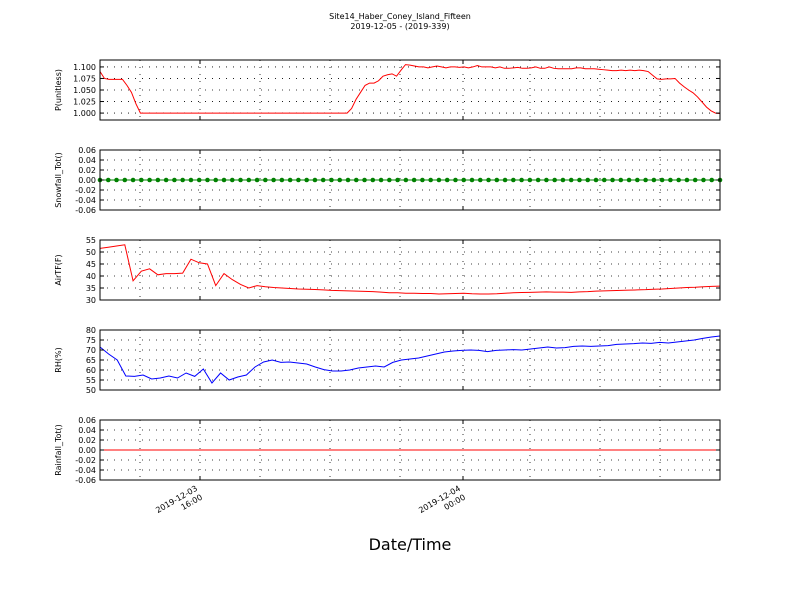 The height and width of the screenshot is (600, 800). What do you see at coordinates (91, 370) in the screenshot?
I see `y-tick-label: 60` at bounding box center [91, 370].